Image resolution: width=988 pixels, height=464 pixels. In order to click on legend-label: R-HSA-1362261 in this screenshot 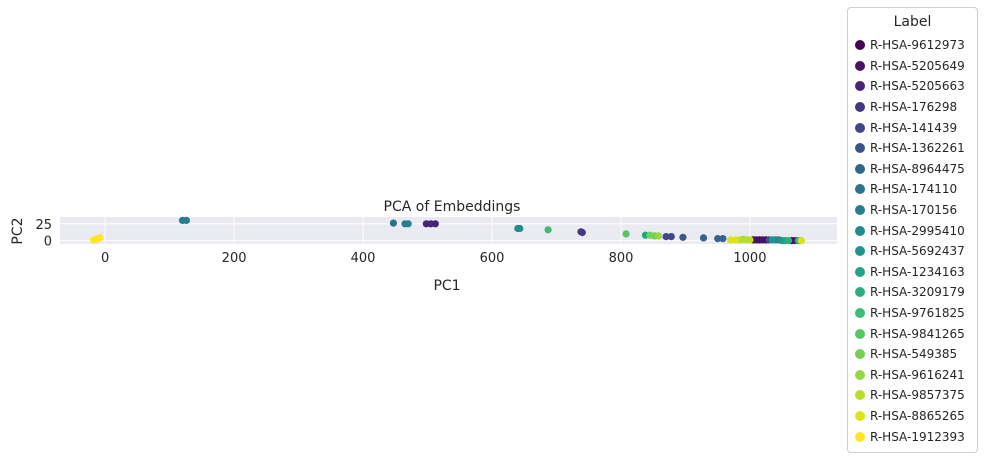, I will do `click(917, 148)`.